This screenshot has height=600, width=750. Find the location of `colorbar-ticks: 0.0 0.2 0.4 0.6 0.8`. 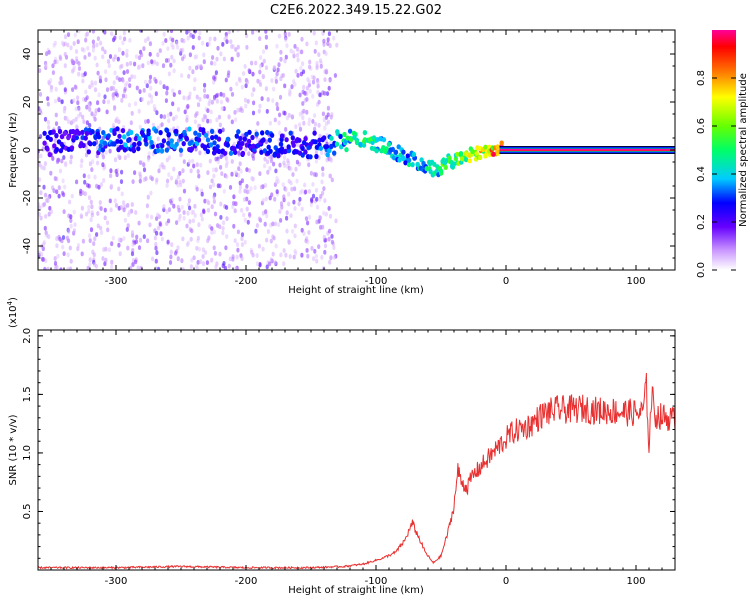

colorbar-ticks: 0.0 0.2 0.4 0.6 0.8 is located at coordinates (716, 174).